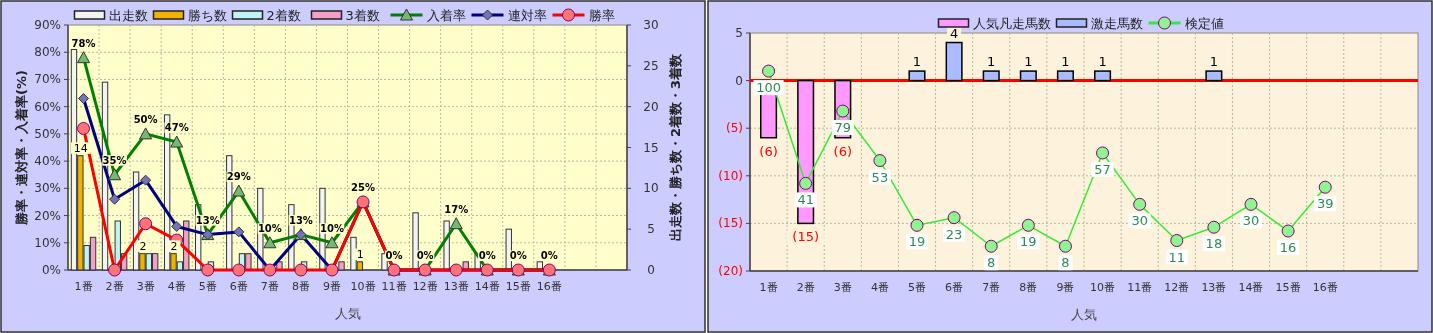 This screenshot has width=1433, height=333. I want to click on data-label: 35%, so click(114, 160).